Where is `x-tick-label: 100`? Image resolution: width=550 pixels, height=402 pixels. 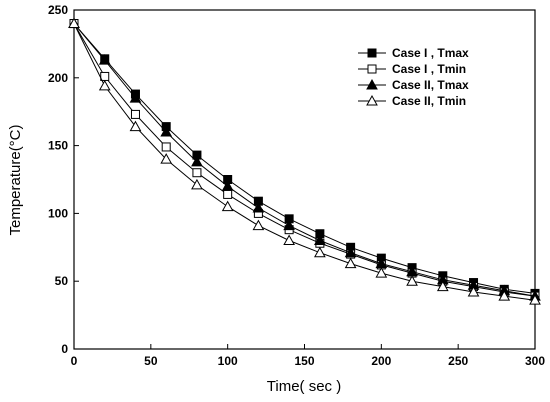
x-tick-label: 100 is located at coordinates (228, 361).